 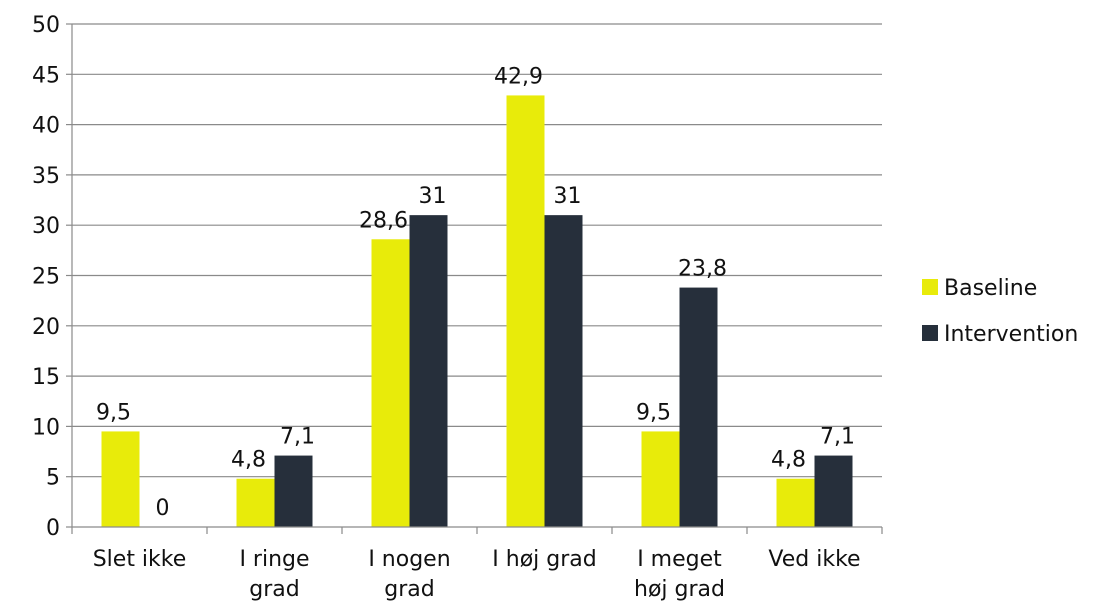 I want to click on data-label: 23,8, so click(x=702, y=269).